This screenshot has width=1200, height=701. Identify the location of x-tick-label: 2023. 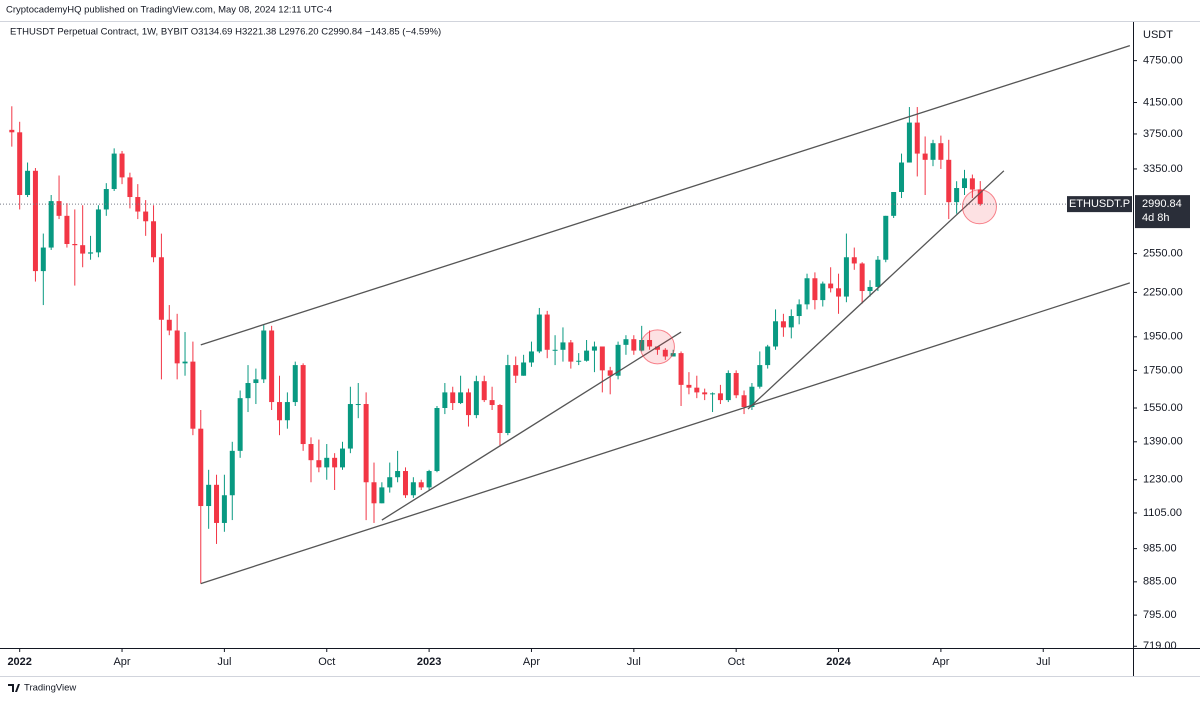
(429, 662).